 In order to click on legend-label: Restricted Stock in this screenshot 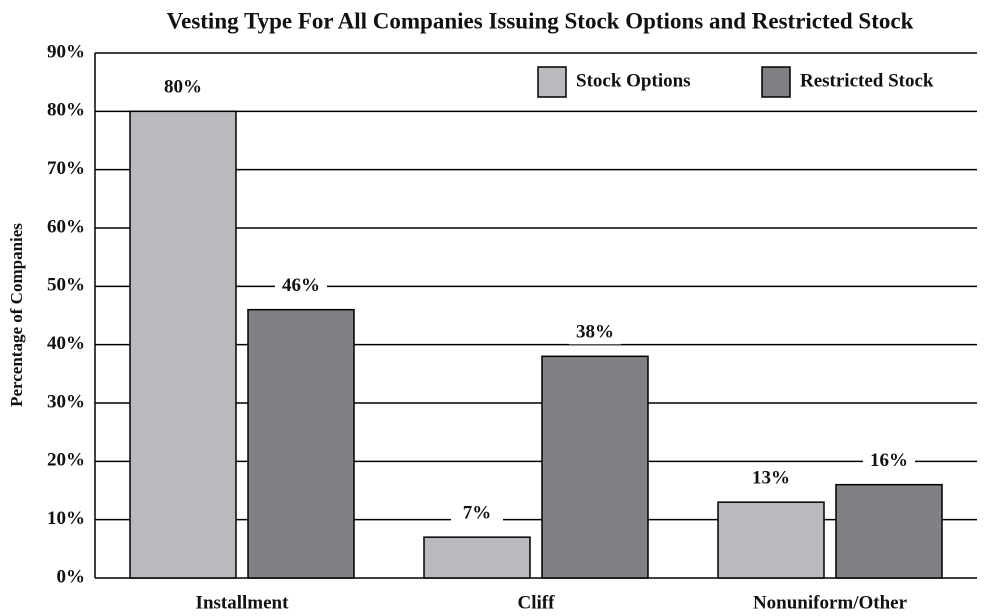, I will do `click(867, 80)`.